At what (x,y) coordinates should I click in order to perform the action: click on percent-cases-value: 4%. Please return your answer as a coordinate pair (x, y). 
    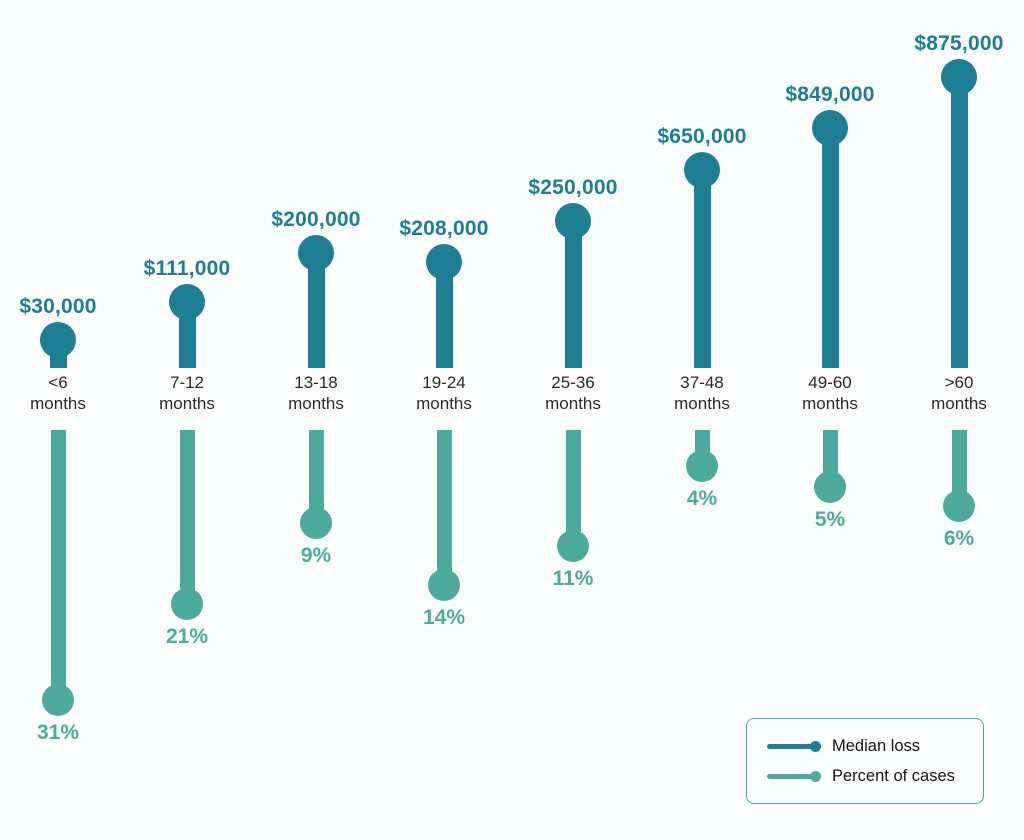
    Looking at the image, I should click on (702, 498).